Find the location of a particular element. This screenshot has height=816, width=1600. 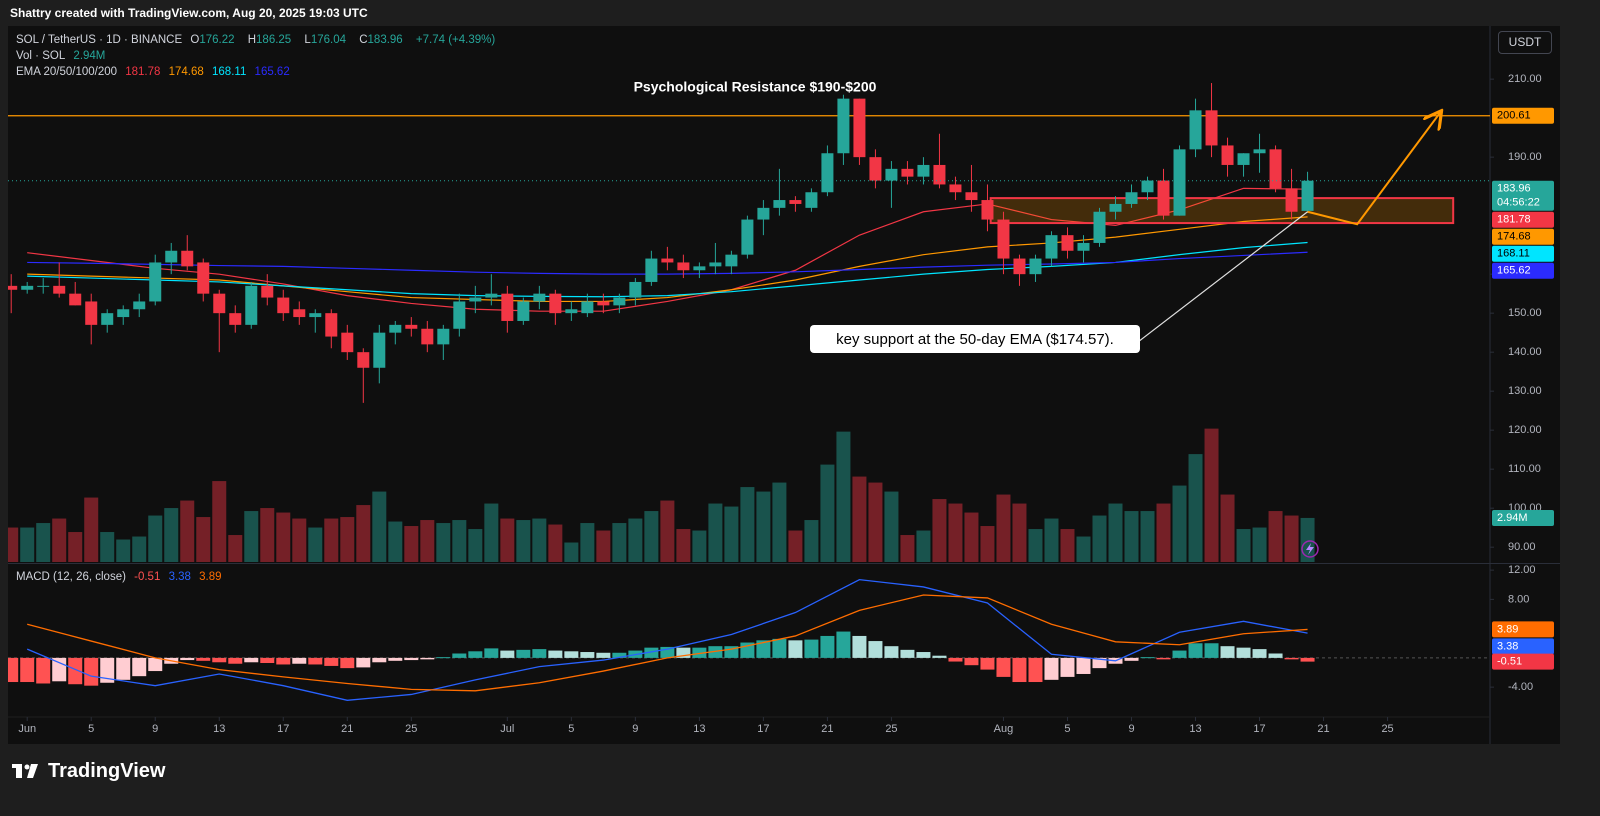

macd-value: 3.38 is located at coordinates (179, 577).